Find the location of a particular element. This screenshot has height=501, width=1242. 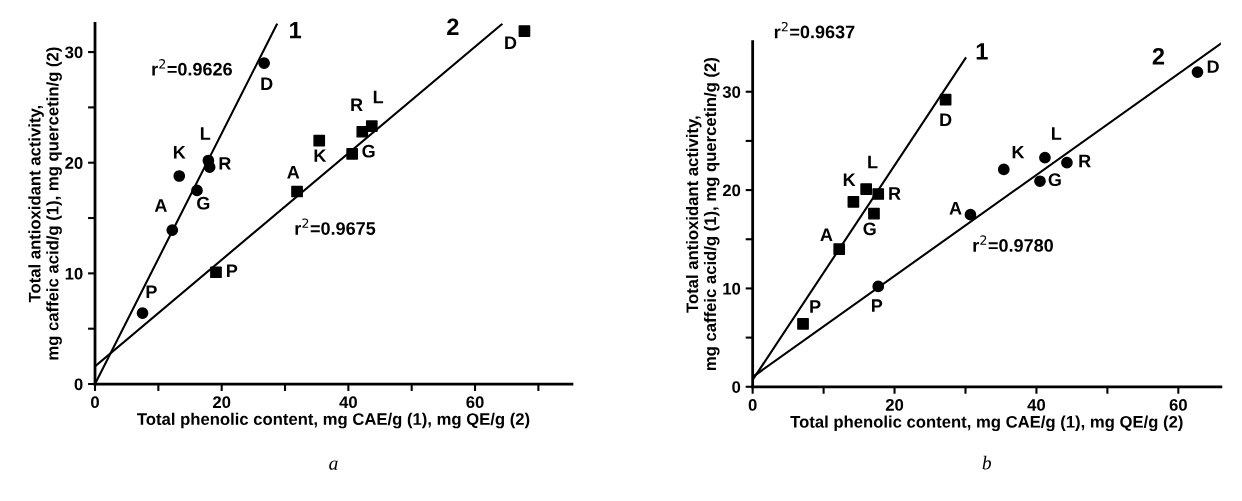

annotation: r$^{2}$=0.9626 is located at coordinates (192, 67).